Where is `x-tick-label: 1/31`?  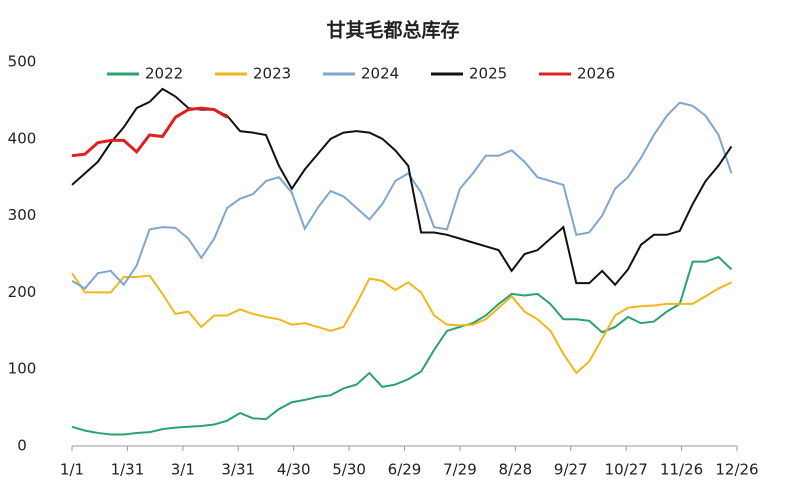
x-tick-label: 1/31 is located at coordinates (128, 470).